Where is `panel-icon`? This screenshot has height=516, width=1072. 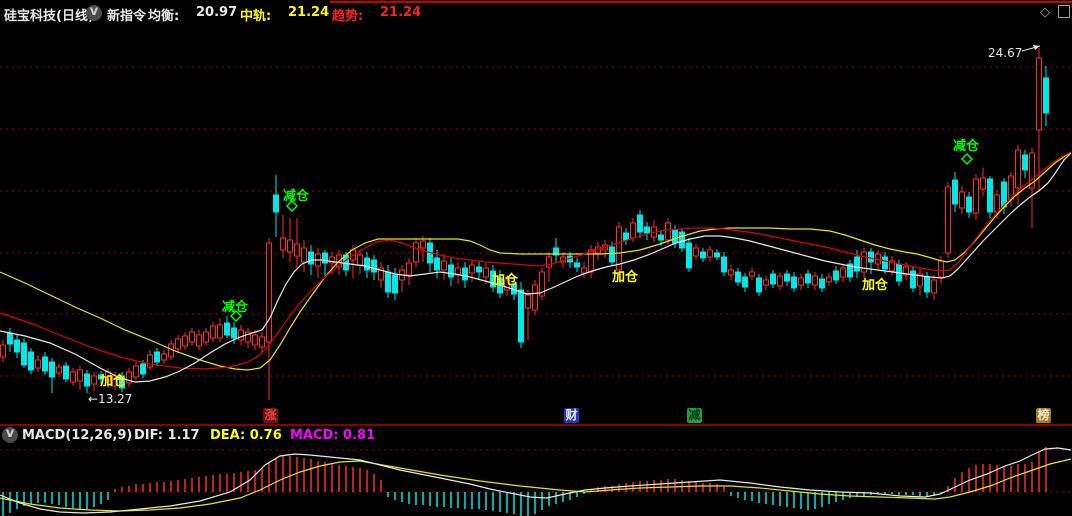 panel-icon is located at coordinates (1064, 11).